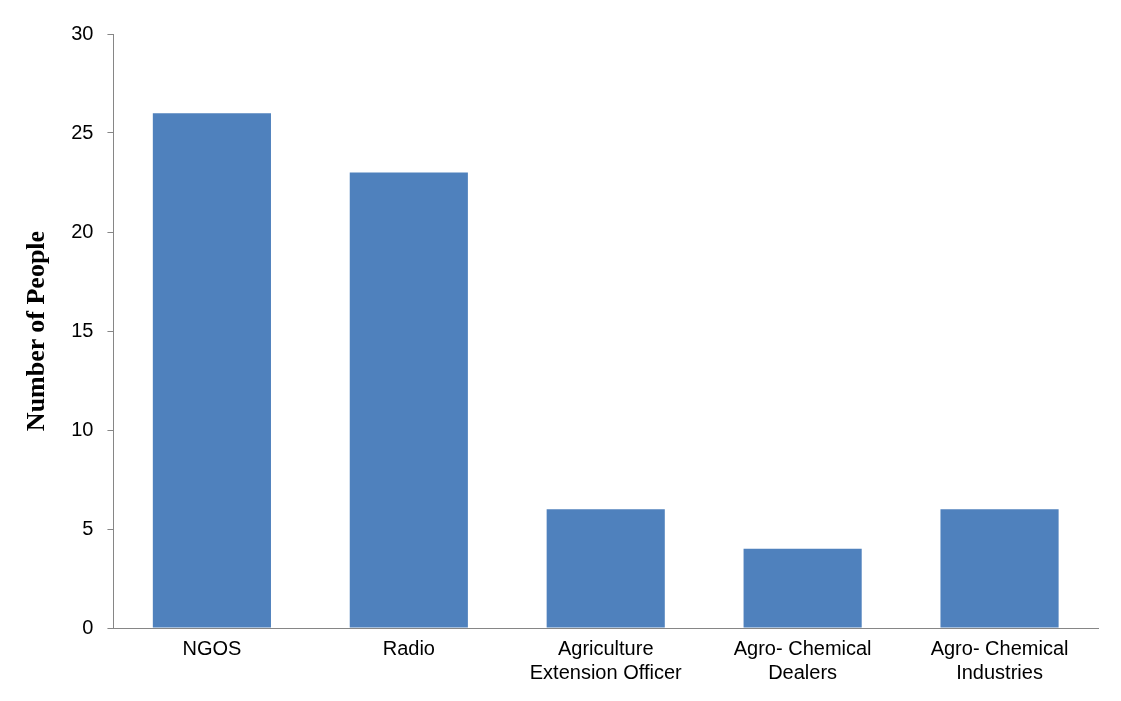 This screenshot has height=701, width=1121. What do you see at coordinates (82, 230) in the screenshot?
I see `y-tick-label: 20` at bounding box center [82, 230].